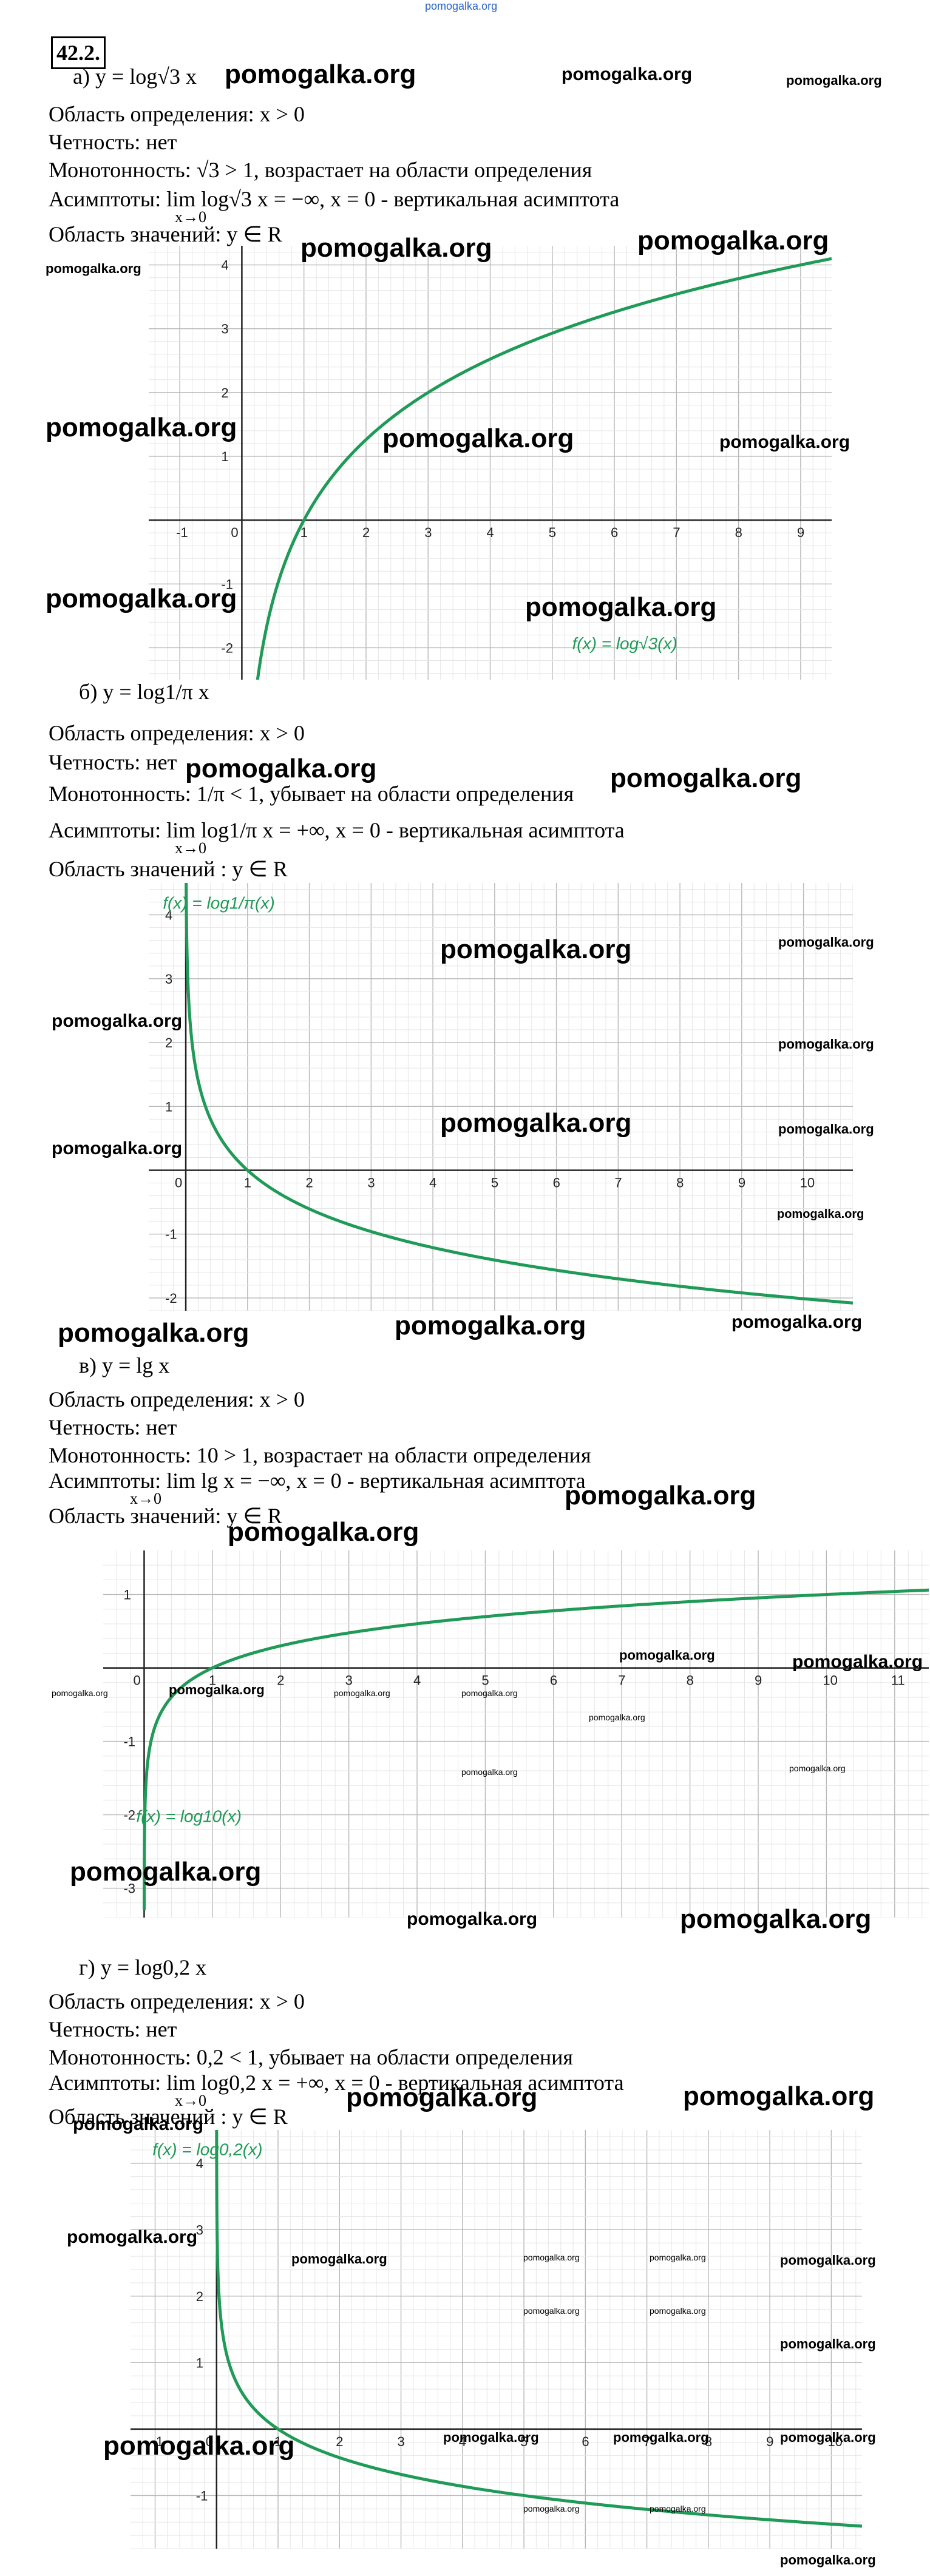 This screenshot has width=930, height=2576. What do you see at coordinates (129, 1888) in the screenshot?
I see `y-tick-label: -3` at bounding box center [129, 1888].